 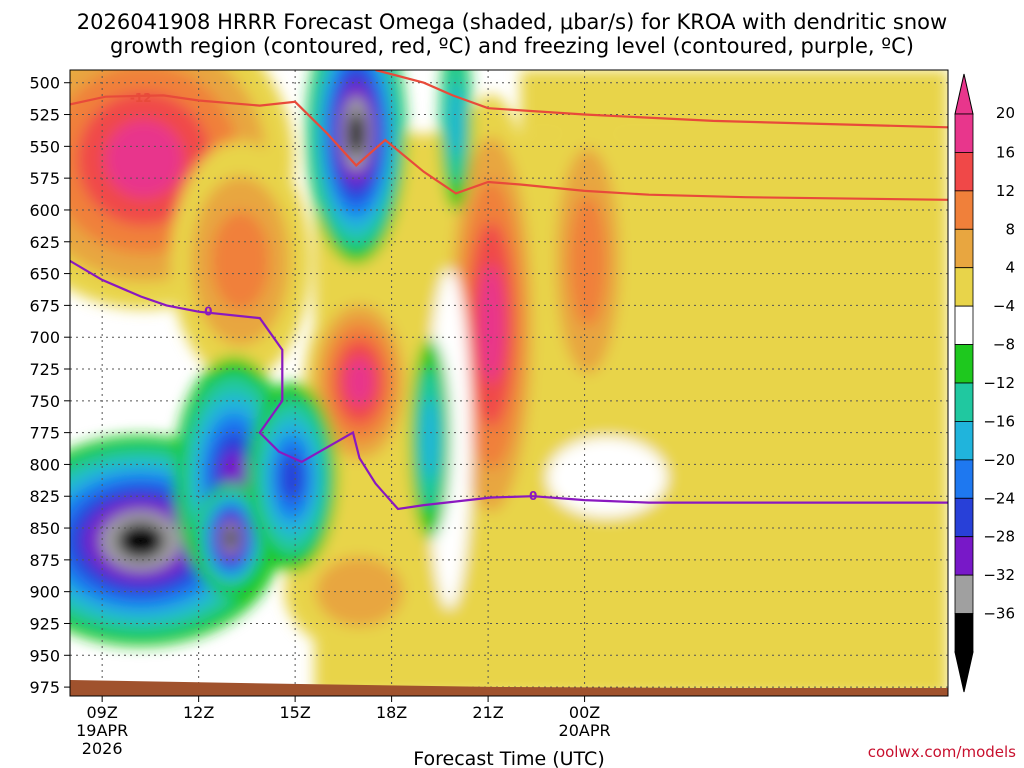 What do you see at coordinates (607, 477) in the screenshot?
I see `neutral-gap` at bounding box center [607, 477].